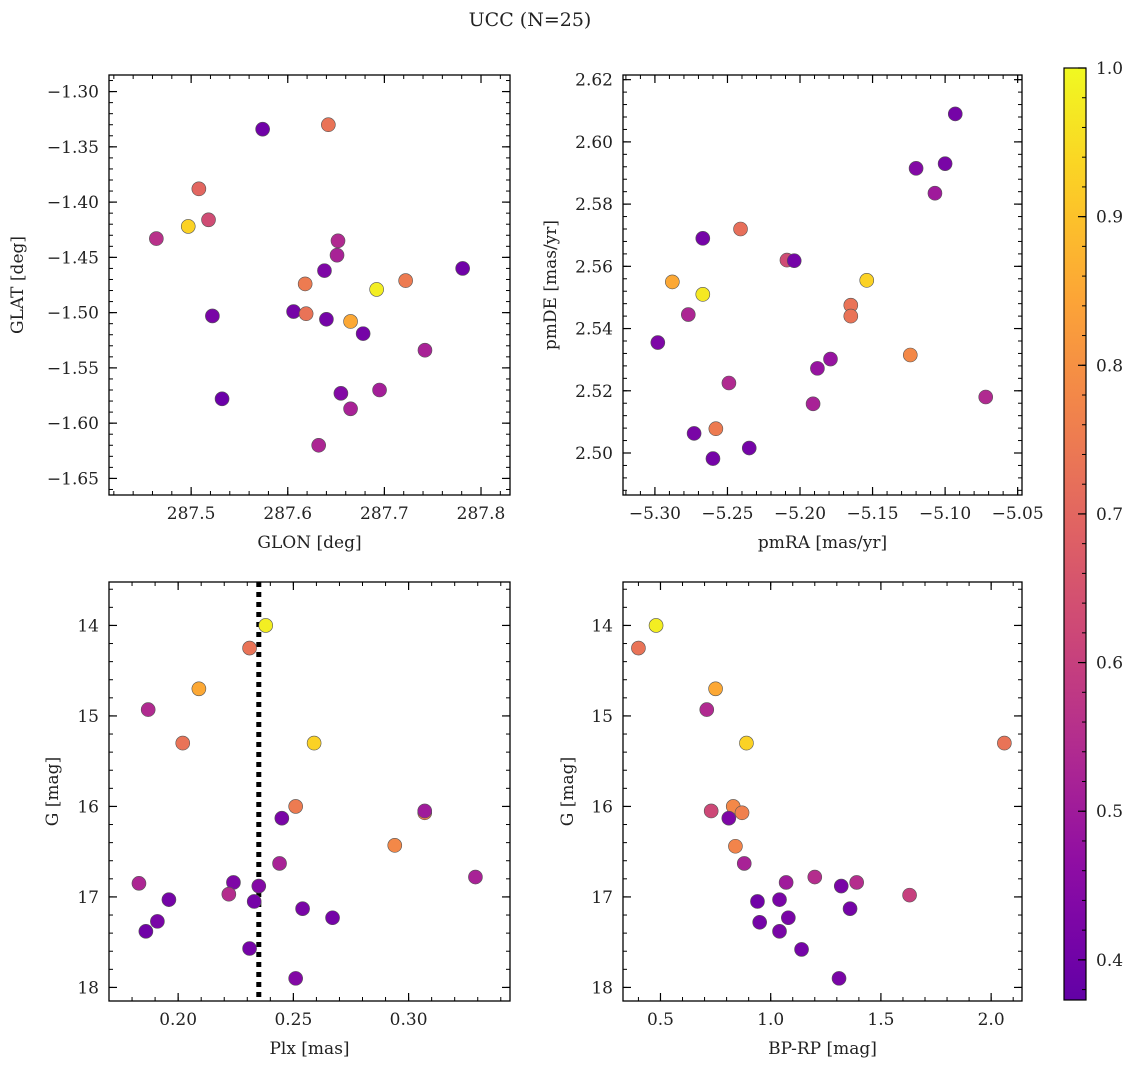 Image resolution: width=1136 pixels, height=1068 pixels. I want to click on x-axis-label: Plx [mas], so click(309, 1049).